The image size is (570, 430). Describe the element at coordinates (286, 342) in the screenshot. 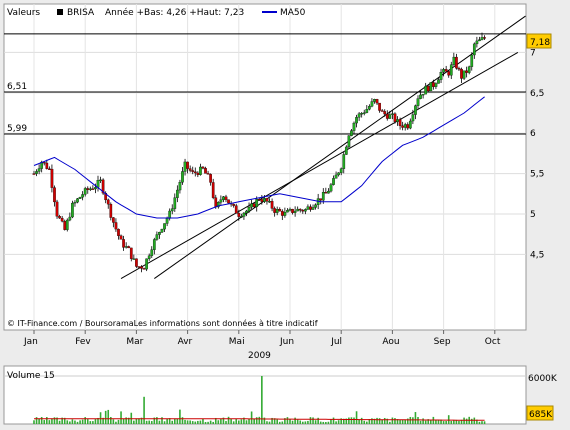

I see `month-label: Jun` at that location.